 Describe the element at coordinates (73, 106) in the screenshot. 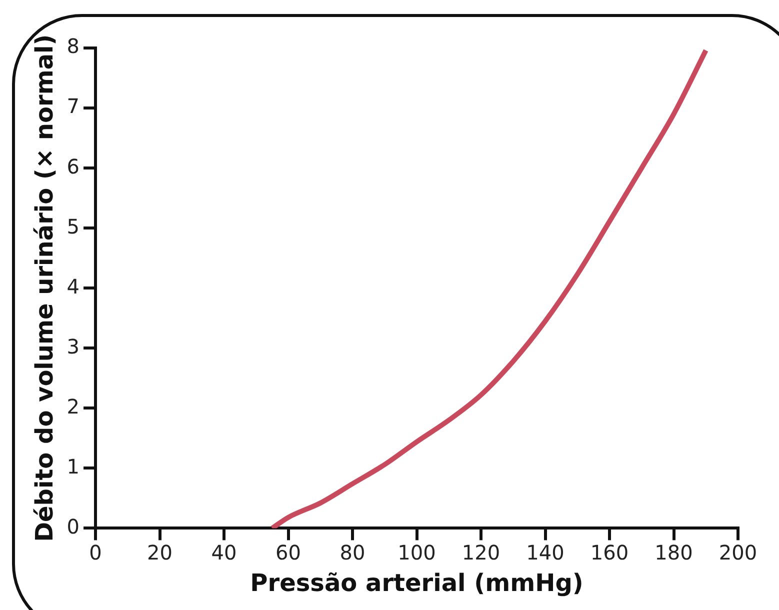

I see `y-tick-label: 7` at that location.